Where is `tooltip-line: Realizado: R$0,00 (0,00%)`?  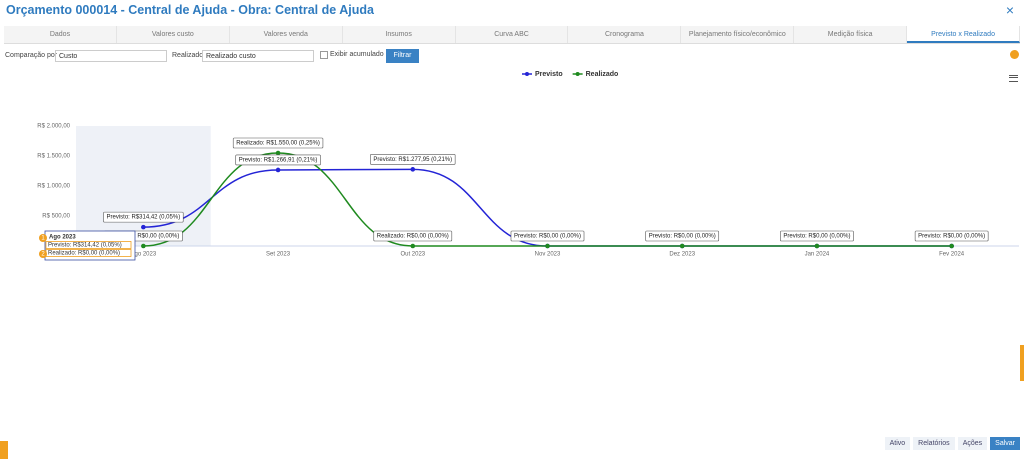 tooltip-line: Realizado: R$0,00 (0,00%) is located at coordinates (84, 254).